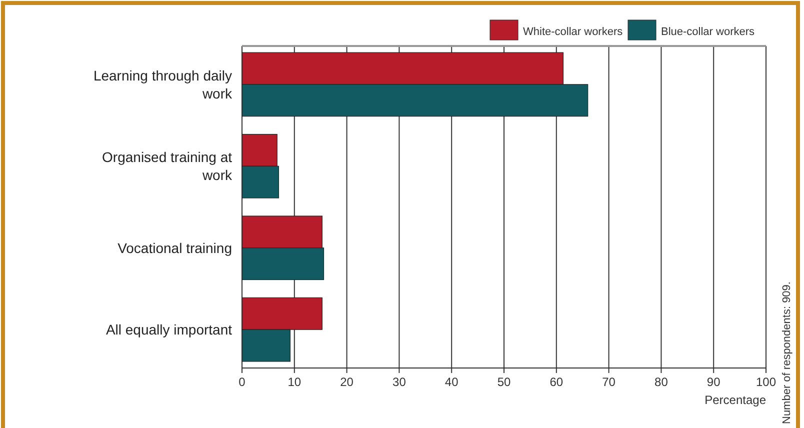 This screenshot has width=804, height=428. What do you see at coordinates (504, 382) in the screenshot?
I see `x-tick-label: 50` at bounding box center [504, 382].